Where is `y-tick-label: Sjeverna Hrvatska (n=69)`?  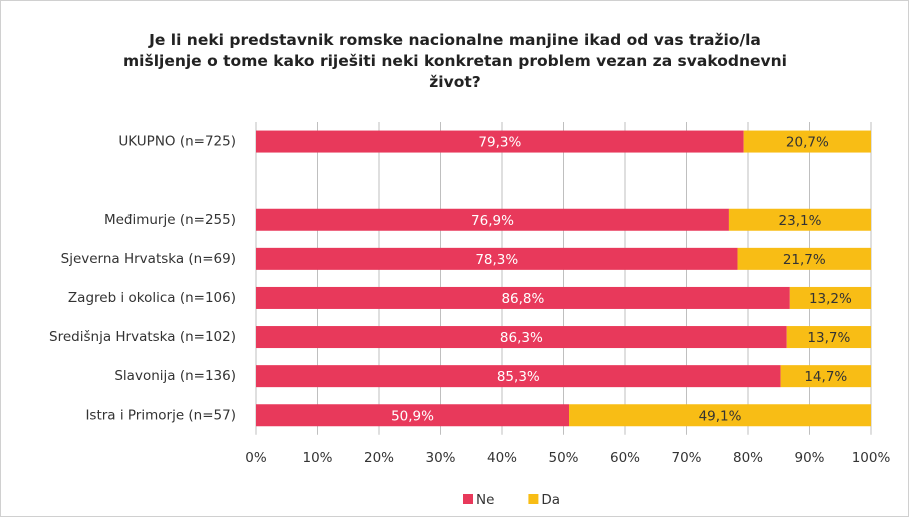 y-tick-label: Sjeverna Hrvatska (n=69) is located at coordinates (148, 259).